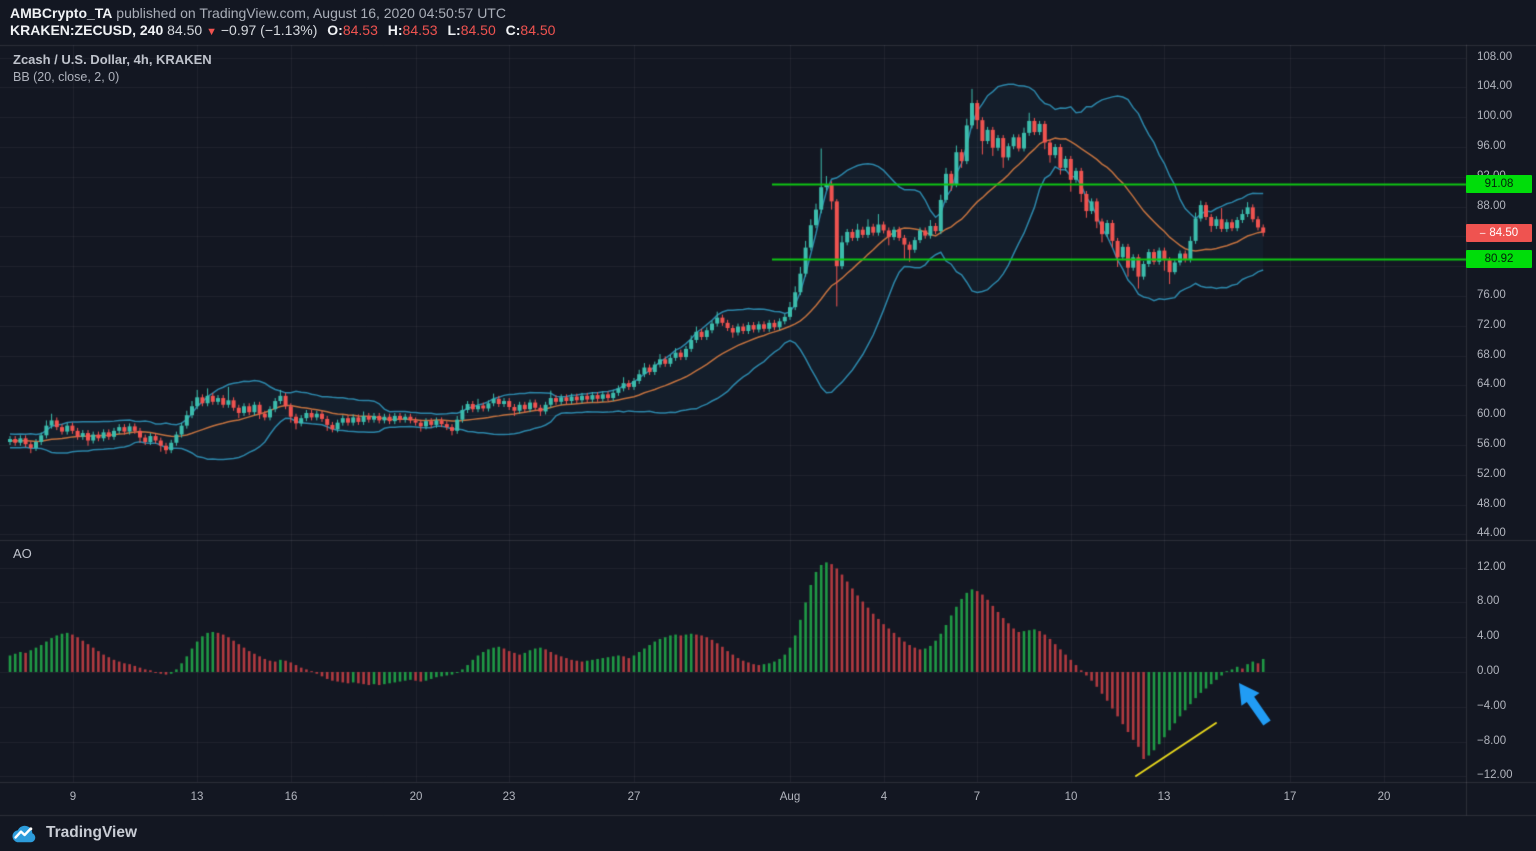  Describe the element at coordinates (335, 30) in the screenshot. I see `open-label: O:` at that location.